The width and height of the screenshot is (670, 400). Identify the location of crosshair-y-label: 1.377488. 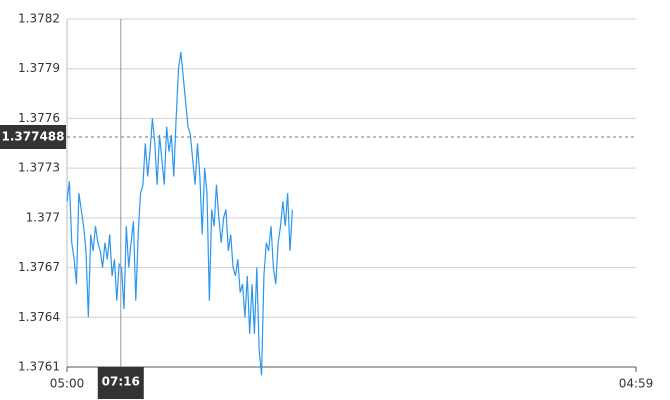
(32, 136).